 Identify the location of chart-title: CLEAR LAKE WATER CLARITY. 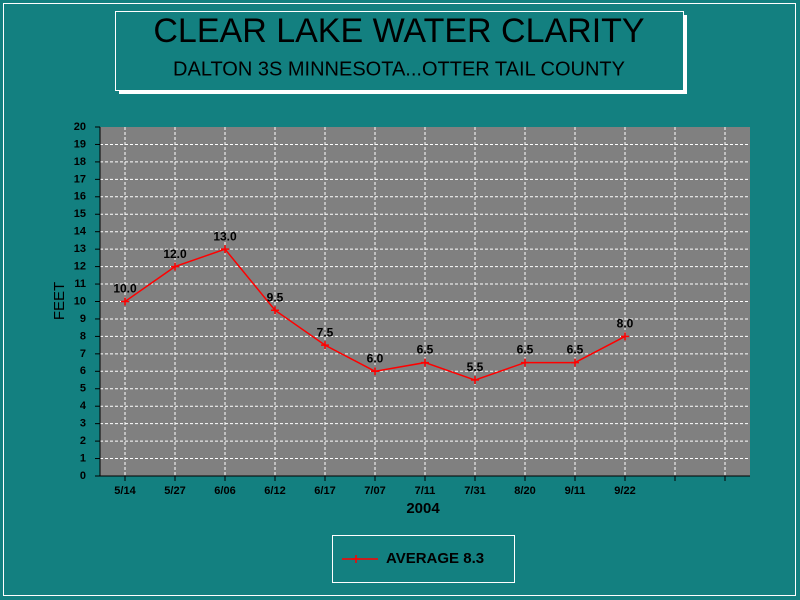
(398, 31).